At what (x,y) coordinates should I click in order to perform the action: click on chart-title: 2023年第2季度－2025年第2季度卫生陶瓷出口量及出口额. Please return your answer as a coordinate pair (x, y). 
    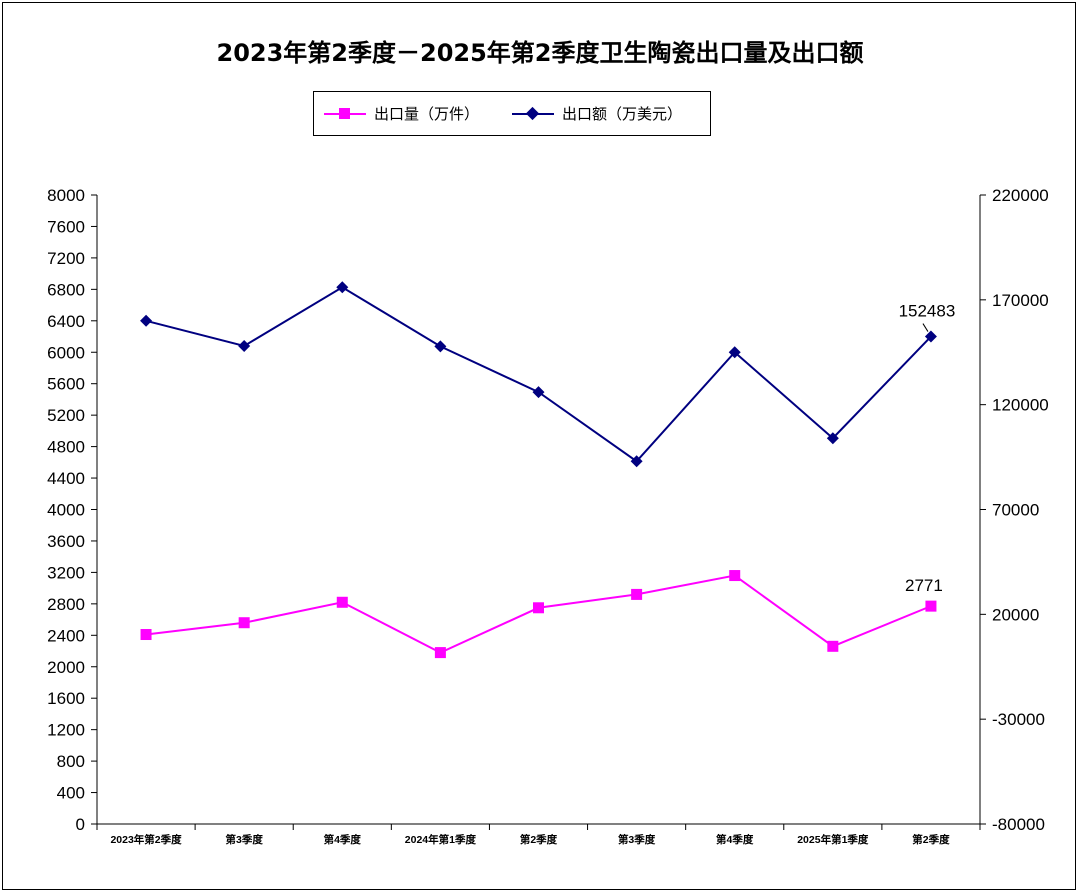
    Looking at the image, I should click on (540, 53).